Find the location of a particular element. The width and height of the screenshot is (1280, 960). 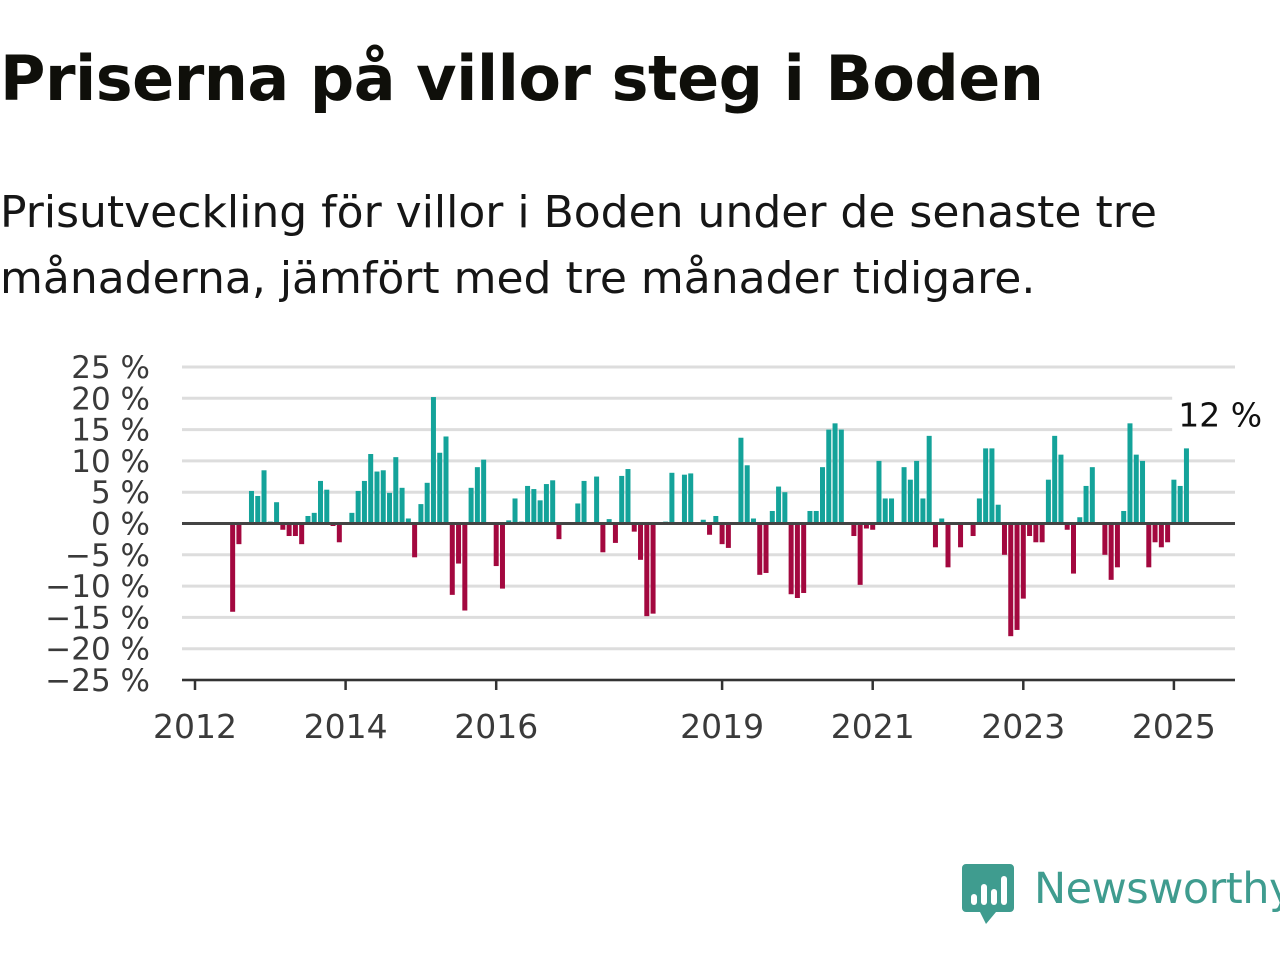

y-tick-label: −25 % is located at coordinates (97, 681).